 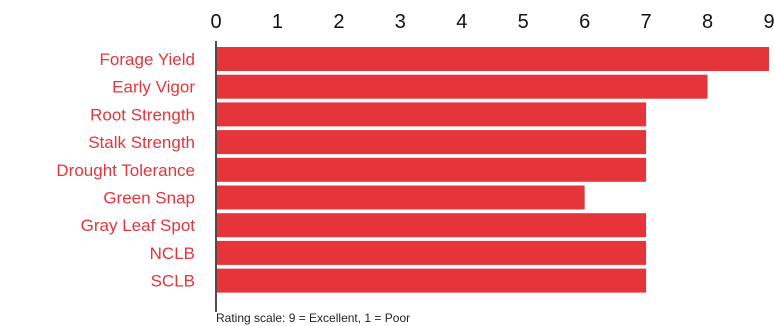 I want to click on x-tick-label: 4, so click(x=461, y=22).